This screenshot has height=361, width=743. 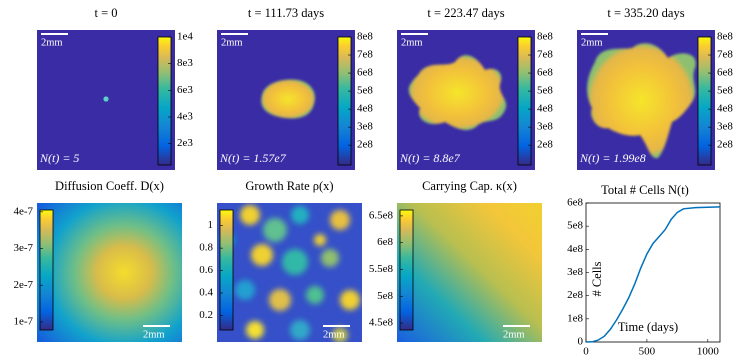 What do you see at coordinates (575, 203) in the screenshot?
I see `y-tick-label: 6e8` at bounding box center [575, 203].